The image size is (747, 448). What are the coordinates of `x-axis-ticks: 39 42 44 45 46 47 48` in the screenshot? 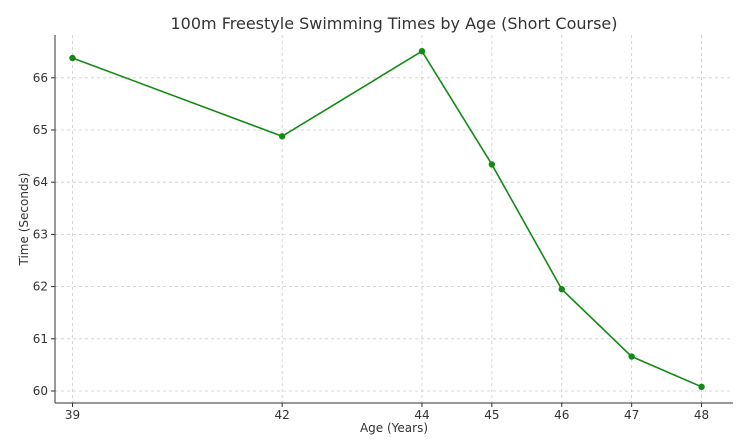 It's located at (387, 412).